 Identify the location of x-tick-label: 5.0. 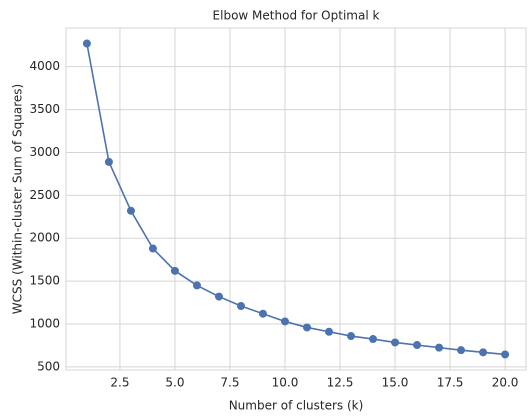
(174, 383).